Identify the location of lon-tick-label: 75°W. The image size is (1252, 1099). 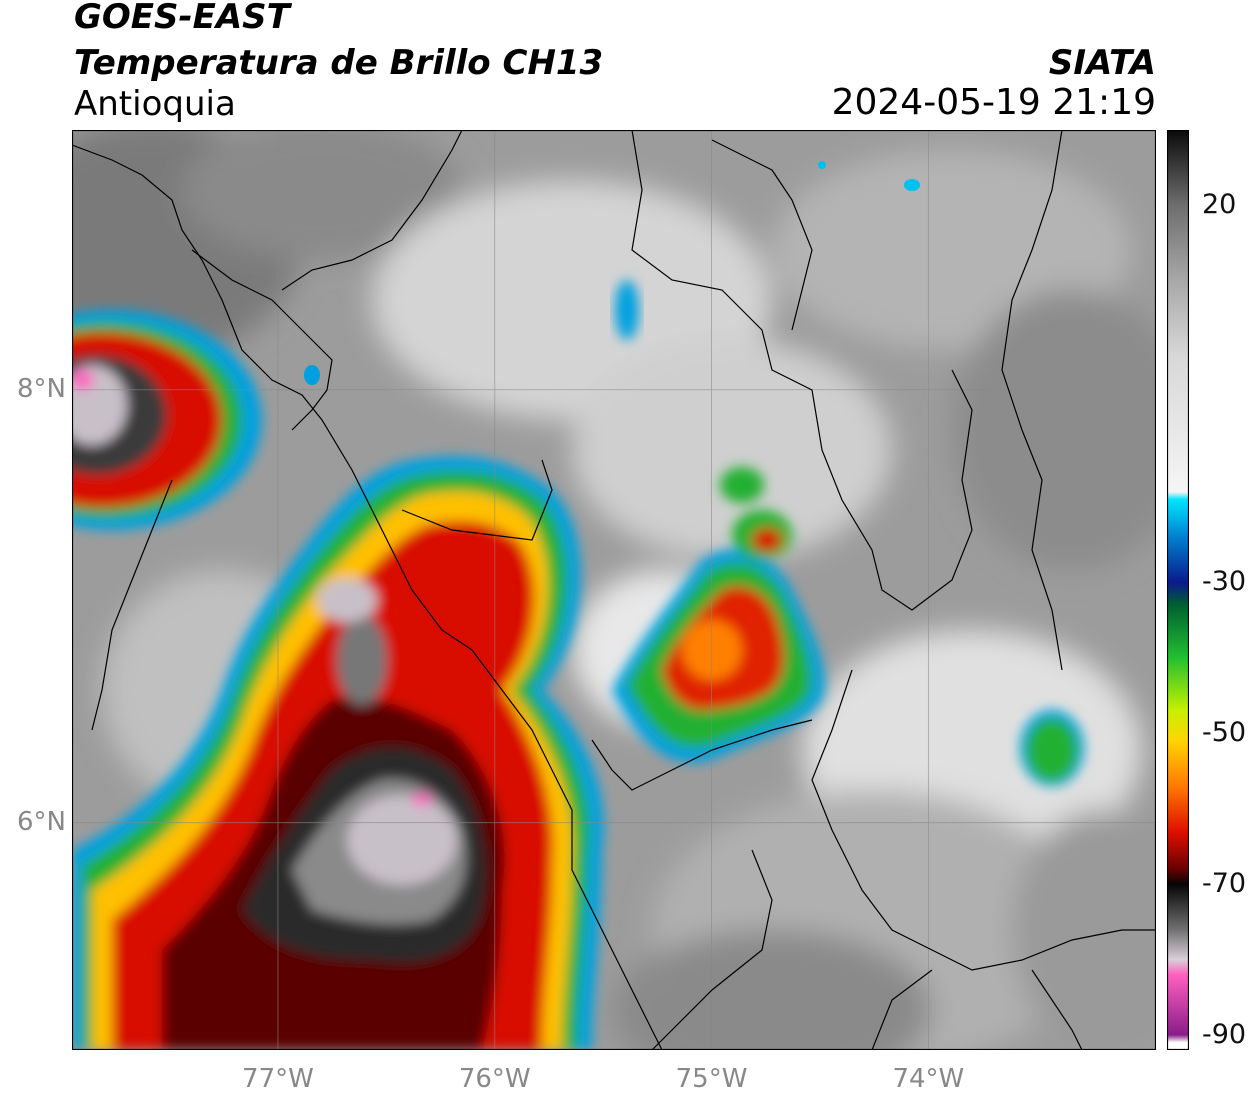
(711, 1079).